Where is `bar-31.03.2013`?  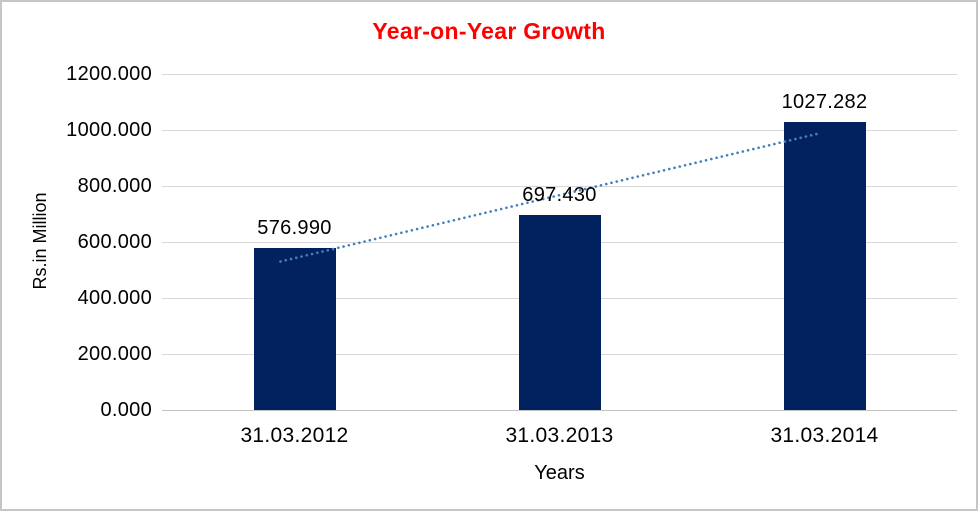
bar-31.03.2013 is located at coordinates (559, 312).